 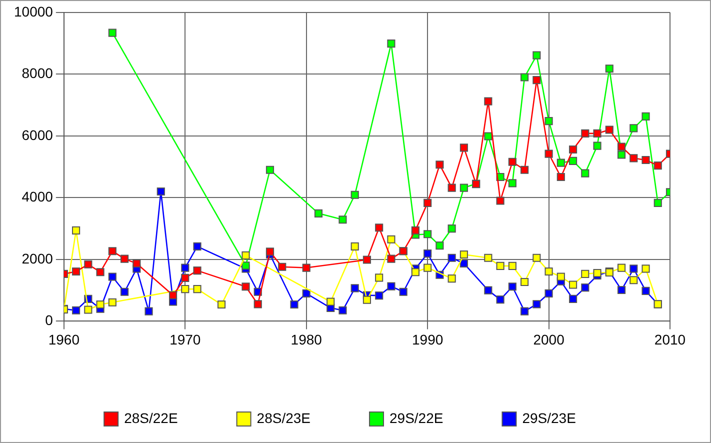 What do you see at coordinates (549, 339) in the screenshot?
I see `x-tick-label: 2000` at bounding box center [549, 339].